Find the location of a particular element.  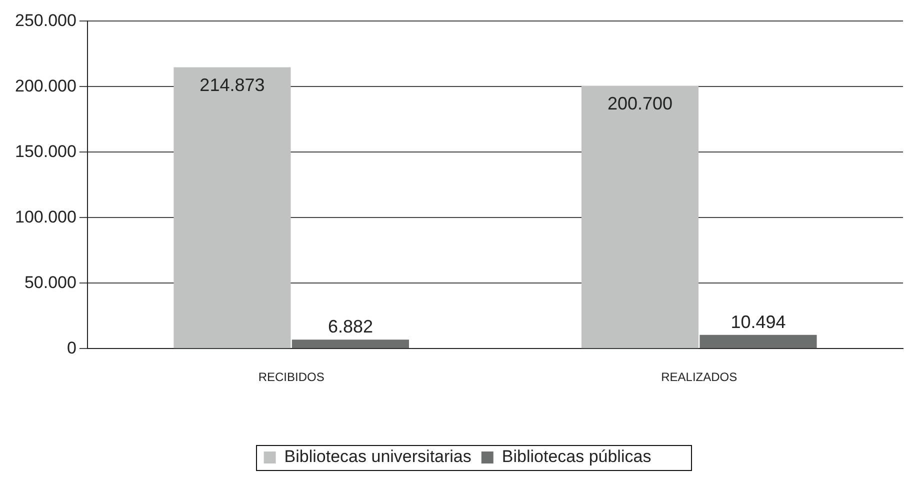

y-tick-label: 0 is located at coordinates (71, 348).